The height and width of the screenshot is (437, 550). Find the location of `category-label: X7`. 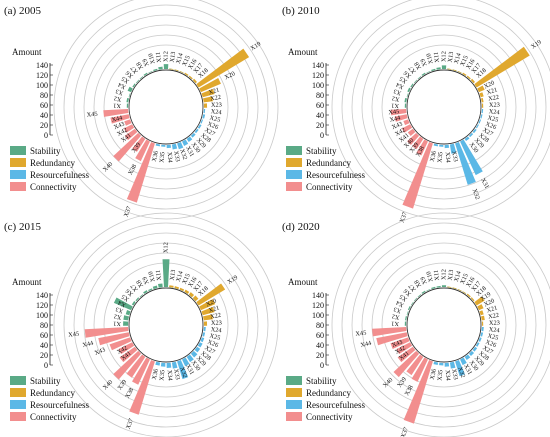

category-label: X7 is located at coordinates (134, 287).